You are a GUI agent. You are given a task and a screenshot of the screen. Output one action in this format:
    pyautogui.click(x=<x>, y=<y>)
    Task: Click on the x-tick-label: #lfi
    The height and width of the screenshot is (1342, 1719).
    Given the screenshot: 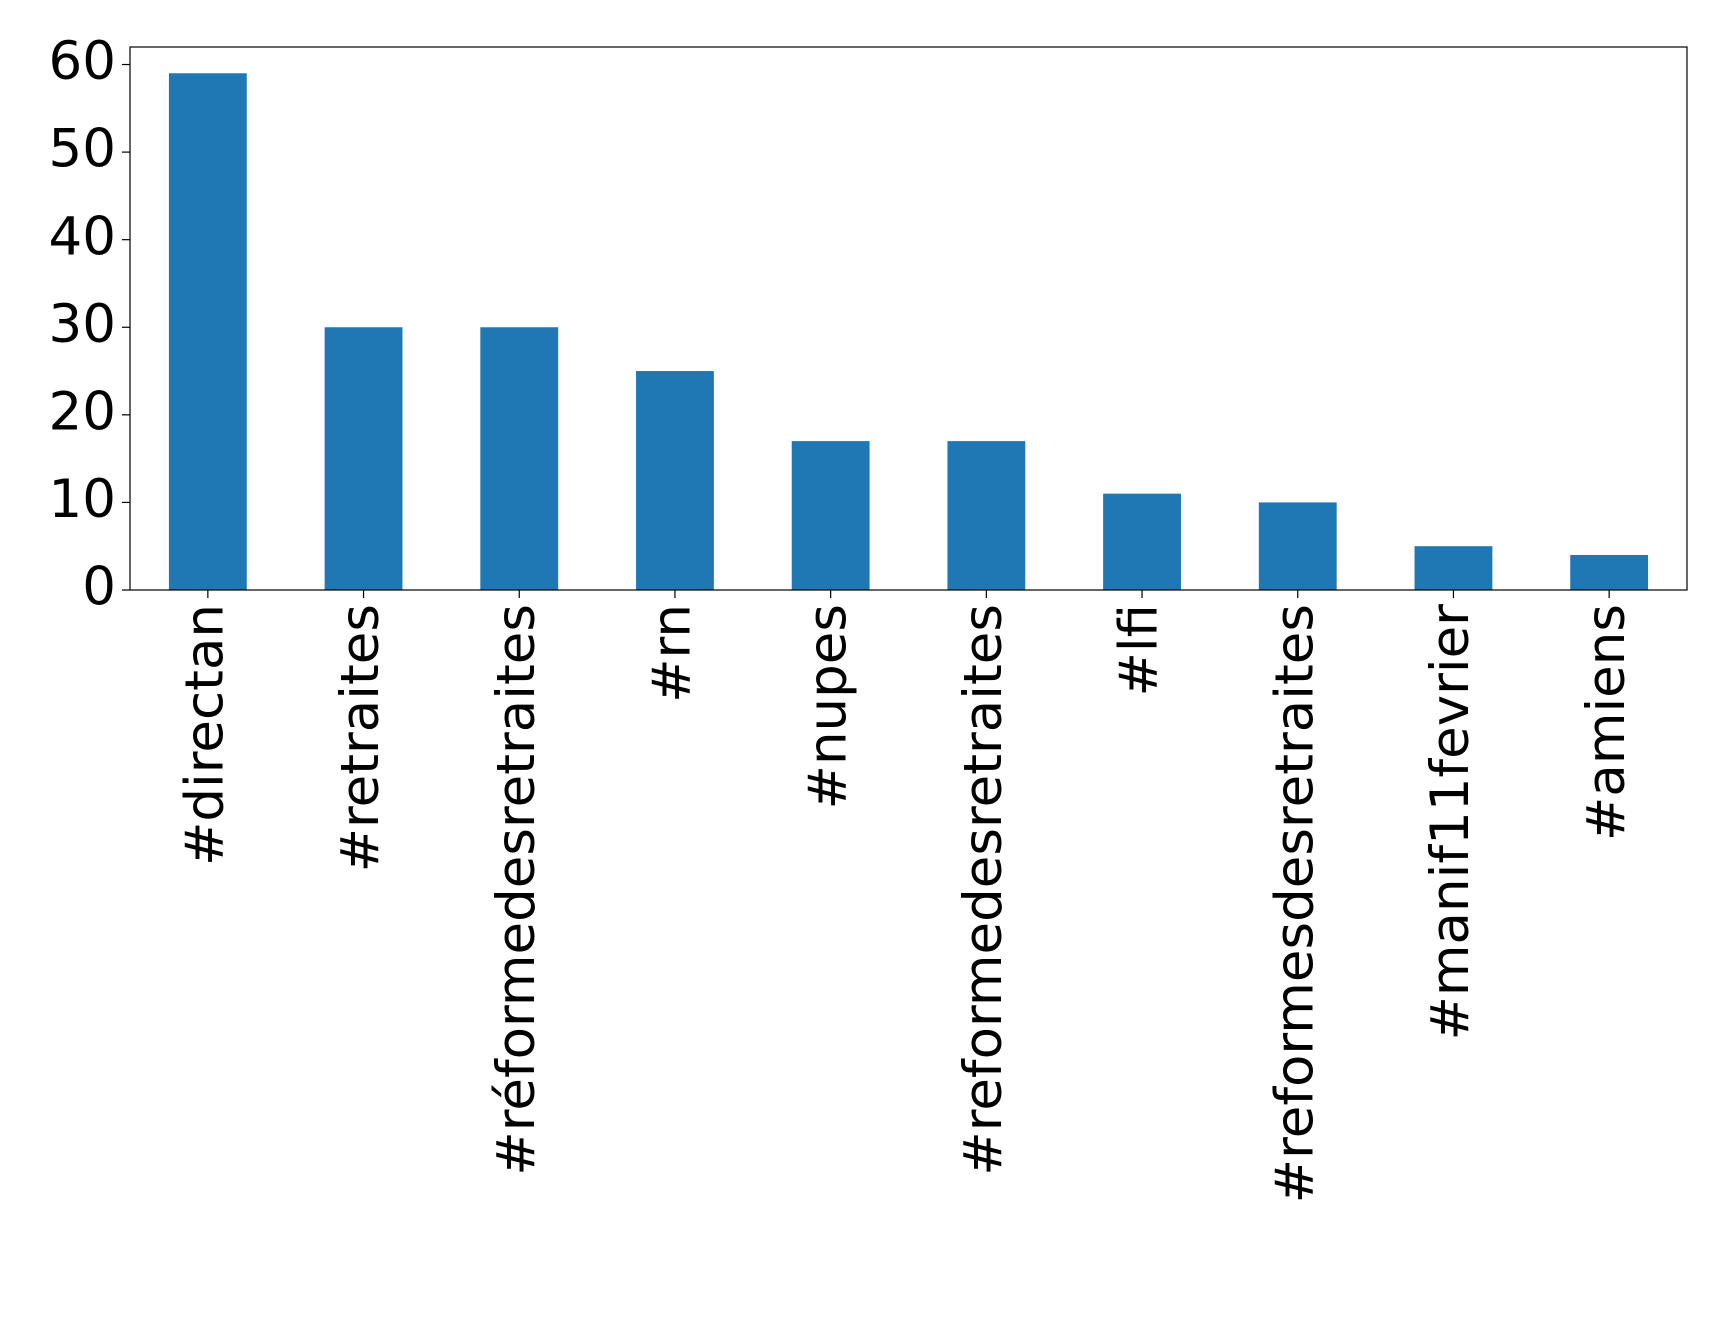 What is the action you would take?
    pyautogui.click(x=1139, y=650)
    